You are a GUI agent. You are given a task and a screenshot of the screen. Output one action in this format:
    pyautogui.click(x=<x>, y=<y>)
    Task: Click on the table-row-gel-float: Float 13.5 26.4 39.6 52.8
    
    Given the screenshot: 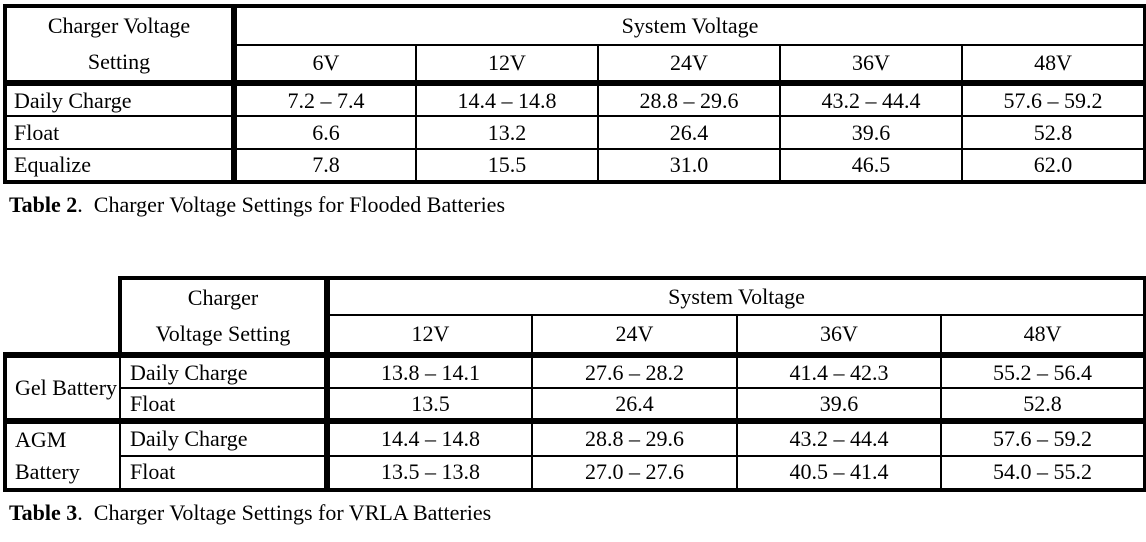 What is the action you would take?
    pyautogui.click(x=575, y=405)
    